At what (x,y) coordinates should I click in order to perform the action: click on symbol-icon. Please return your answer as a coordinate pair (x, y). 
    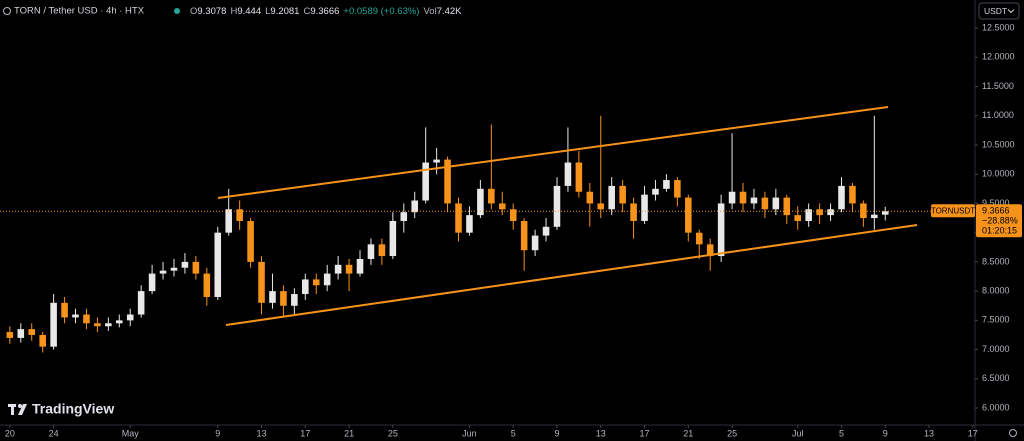
    Looking at the image, I should click on (7, 11).